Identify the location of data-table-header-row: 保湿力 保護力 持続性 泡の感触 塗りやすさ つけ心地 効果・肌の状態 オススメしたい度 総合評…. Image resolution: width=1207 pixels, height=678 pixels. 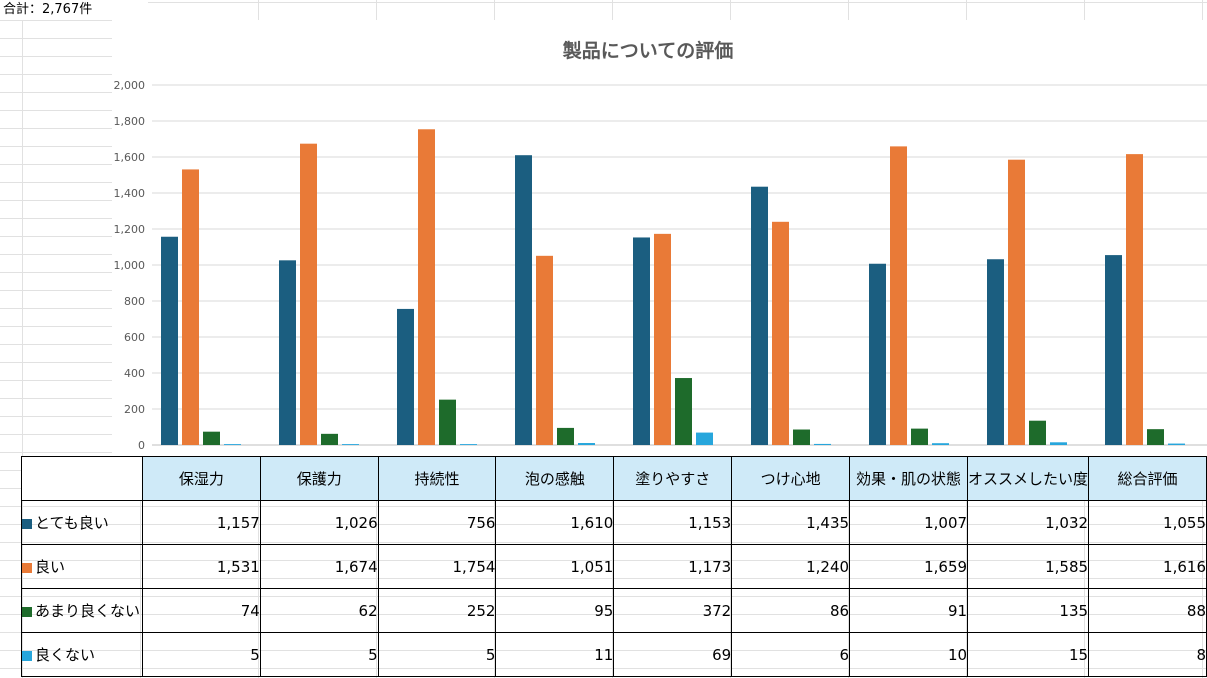
(614, 478).